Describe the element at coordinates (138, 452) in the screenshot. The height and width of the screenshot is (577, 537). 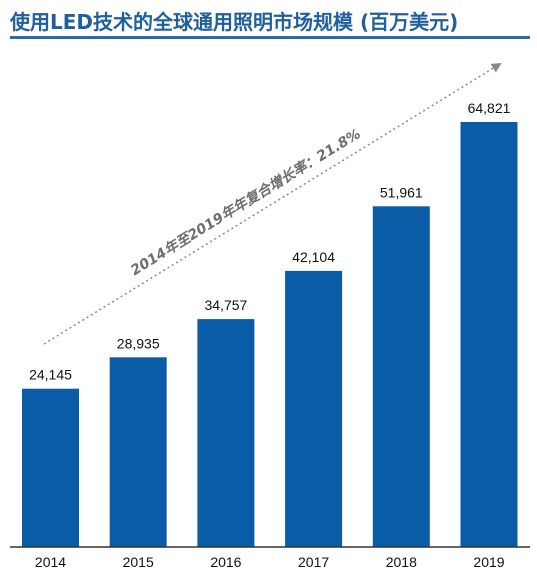
I see `bar-2015` at that location.